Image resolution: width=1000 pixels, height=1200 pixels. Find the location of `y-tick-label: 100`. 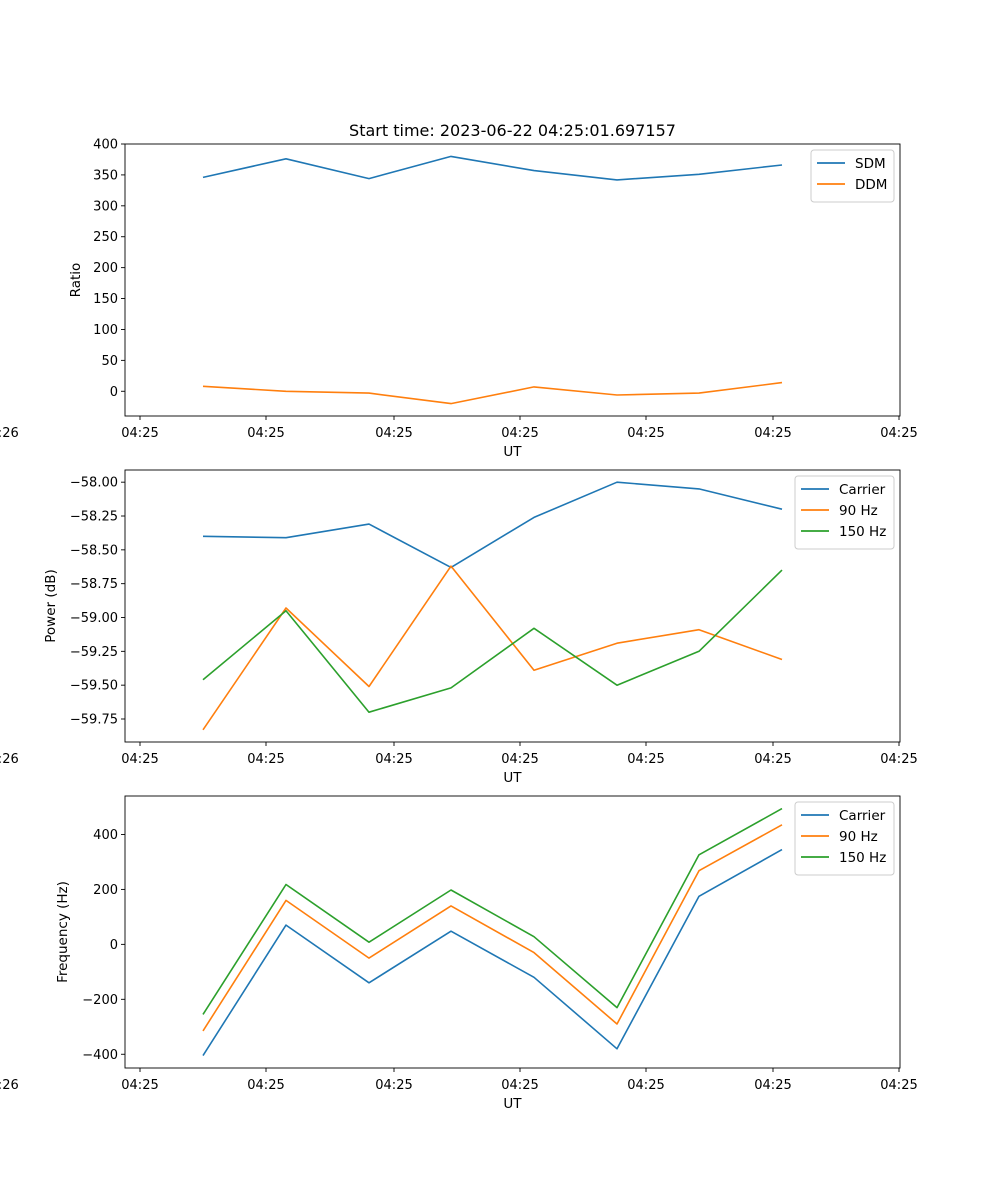

y-tick-label: 100 is located at coordinates (105, 330).